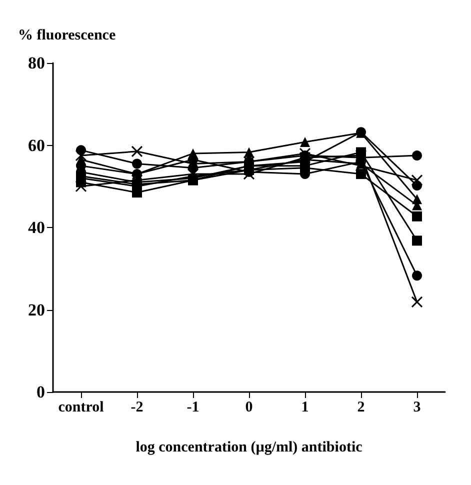  Describe the element at coordinates (417, 408) in the screenshot. I see `x-tick-label: 3` at that location.